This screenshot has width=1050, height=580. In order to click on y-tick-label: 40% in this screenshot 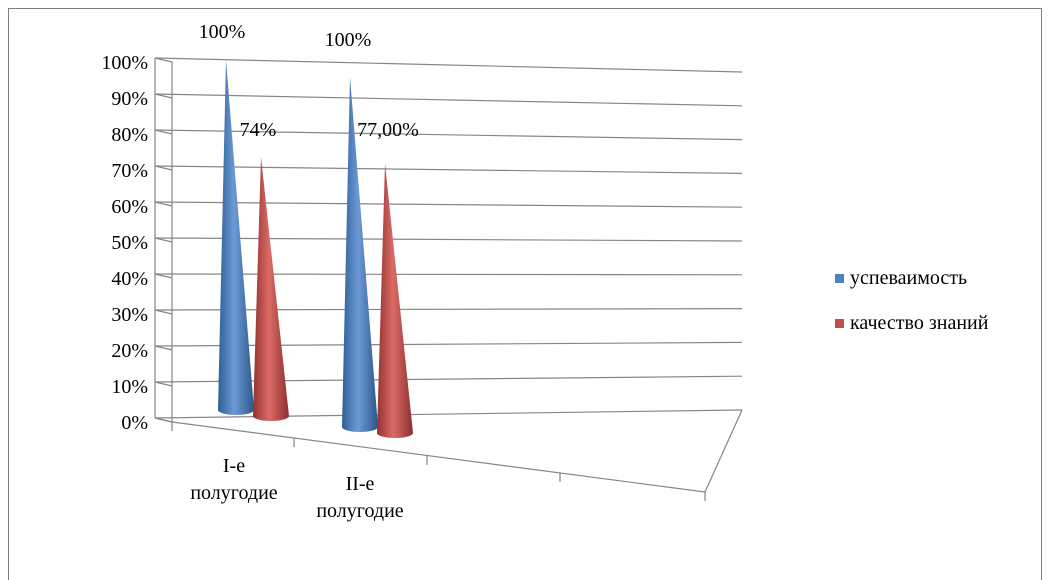, I will do `click(129, 279)`.